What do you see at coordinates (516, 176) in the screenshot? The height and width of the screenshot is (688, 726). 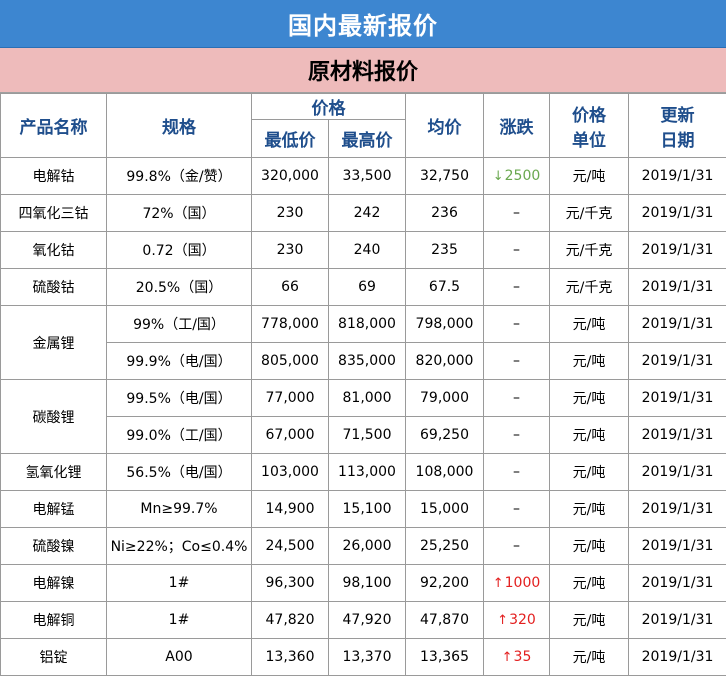 I see `change-cell: ↓2500` at bounding box center [516, 176].